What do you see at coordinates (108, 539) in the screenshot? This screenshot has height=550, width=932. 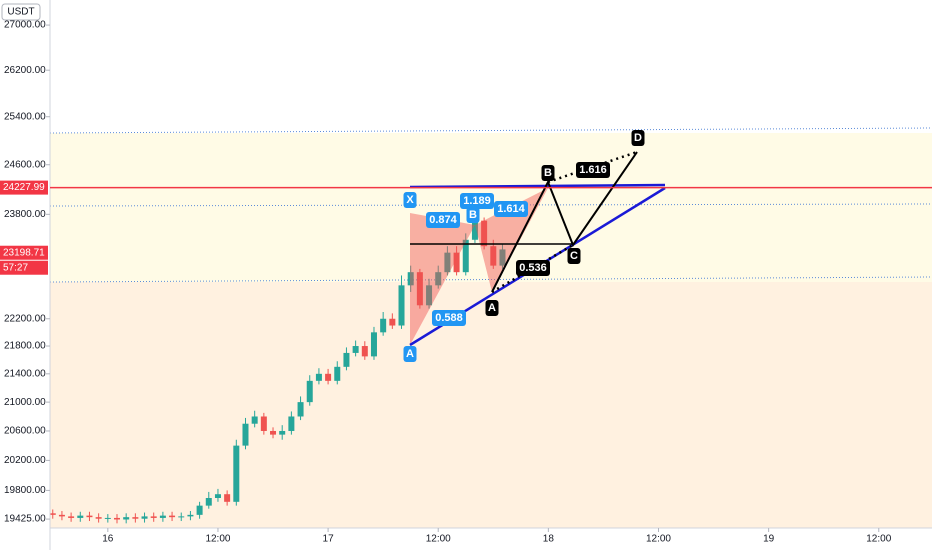 I see `x-tick-label: 16` at bounding box center [108, 539].